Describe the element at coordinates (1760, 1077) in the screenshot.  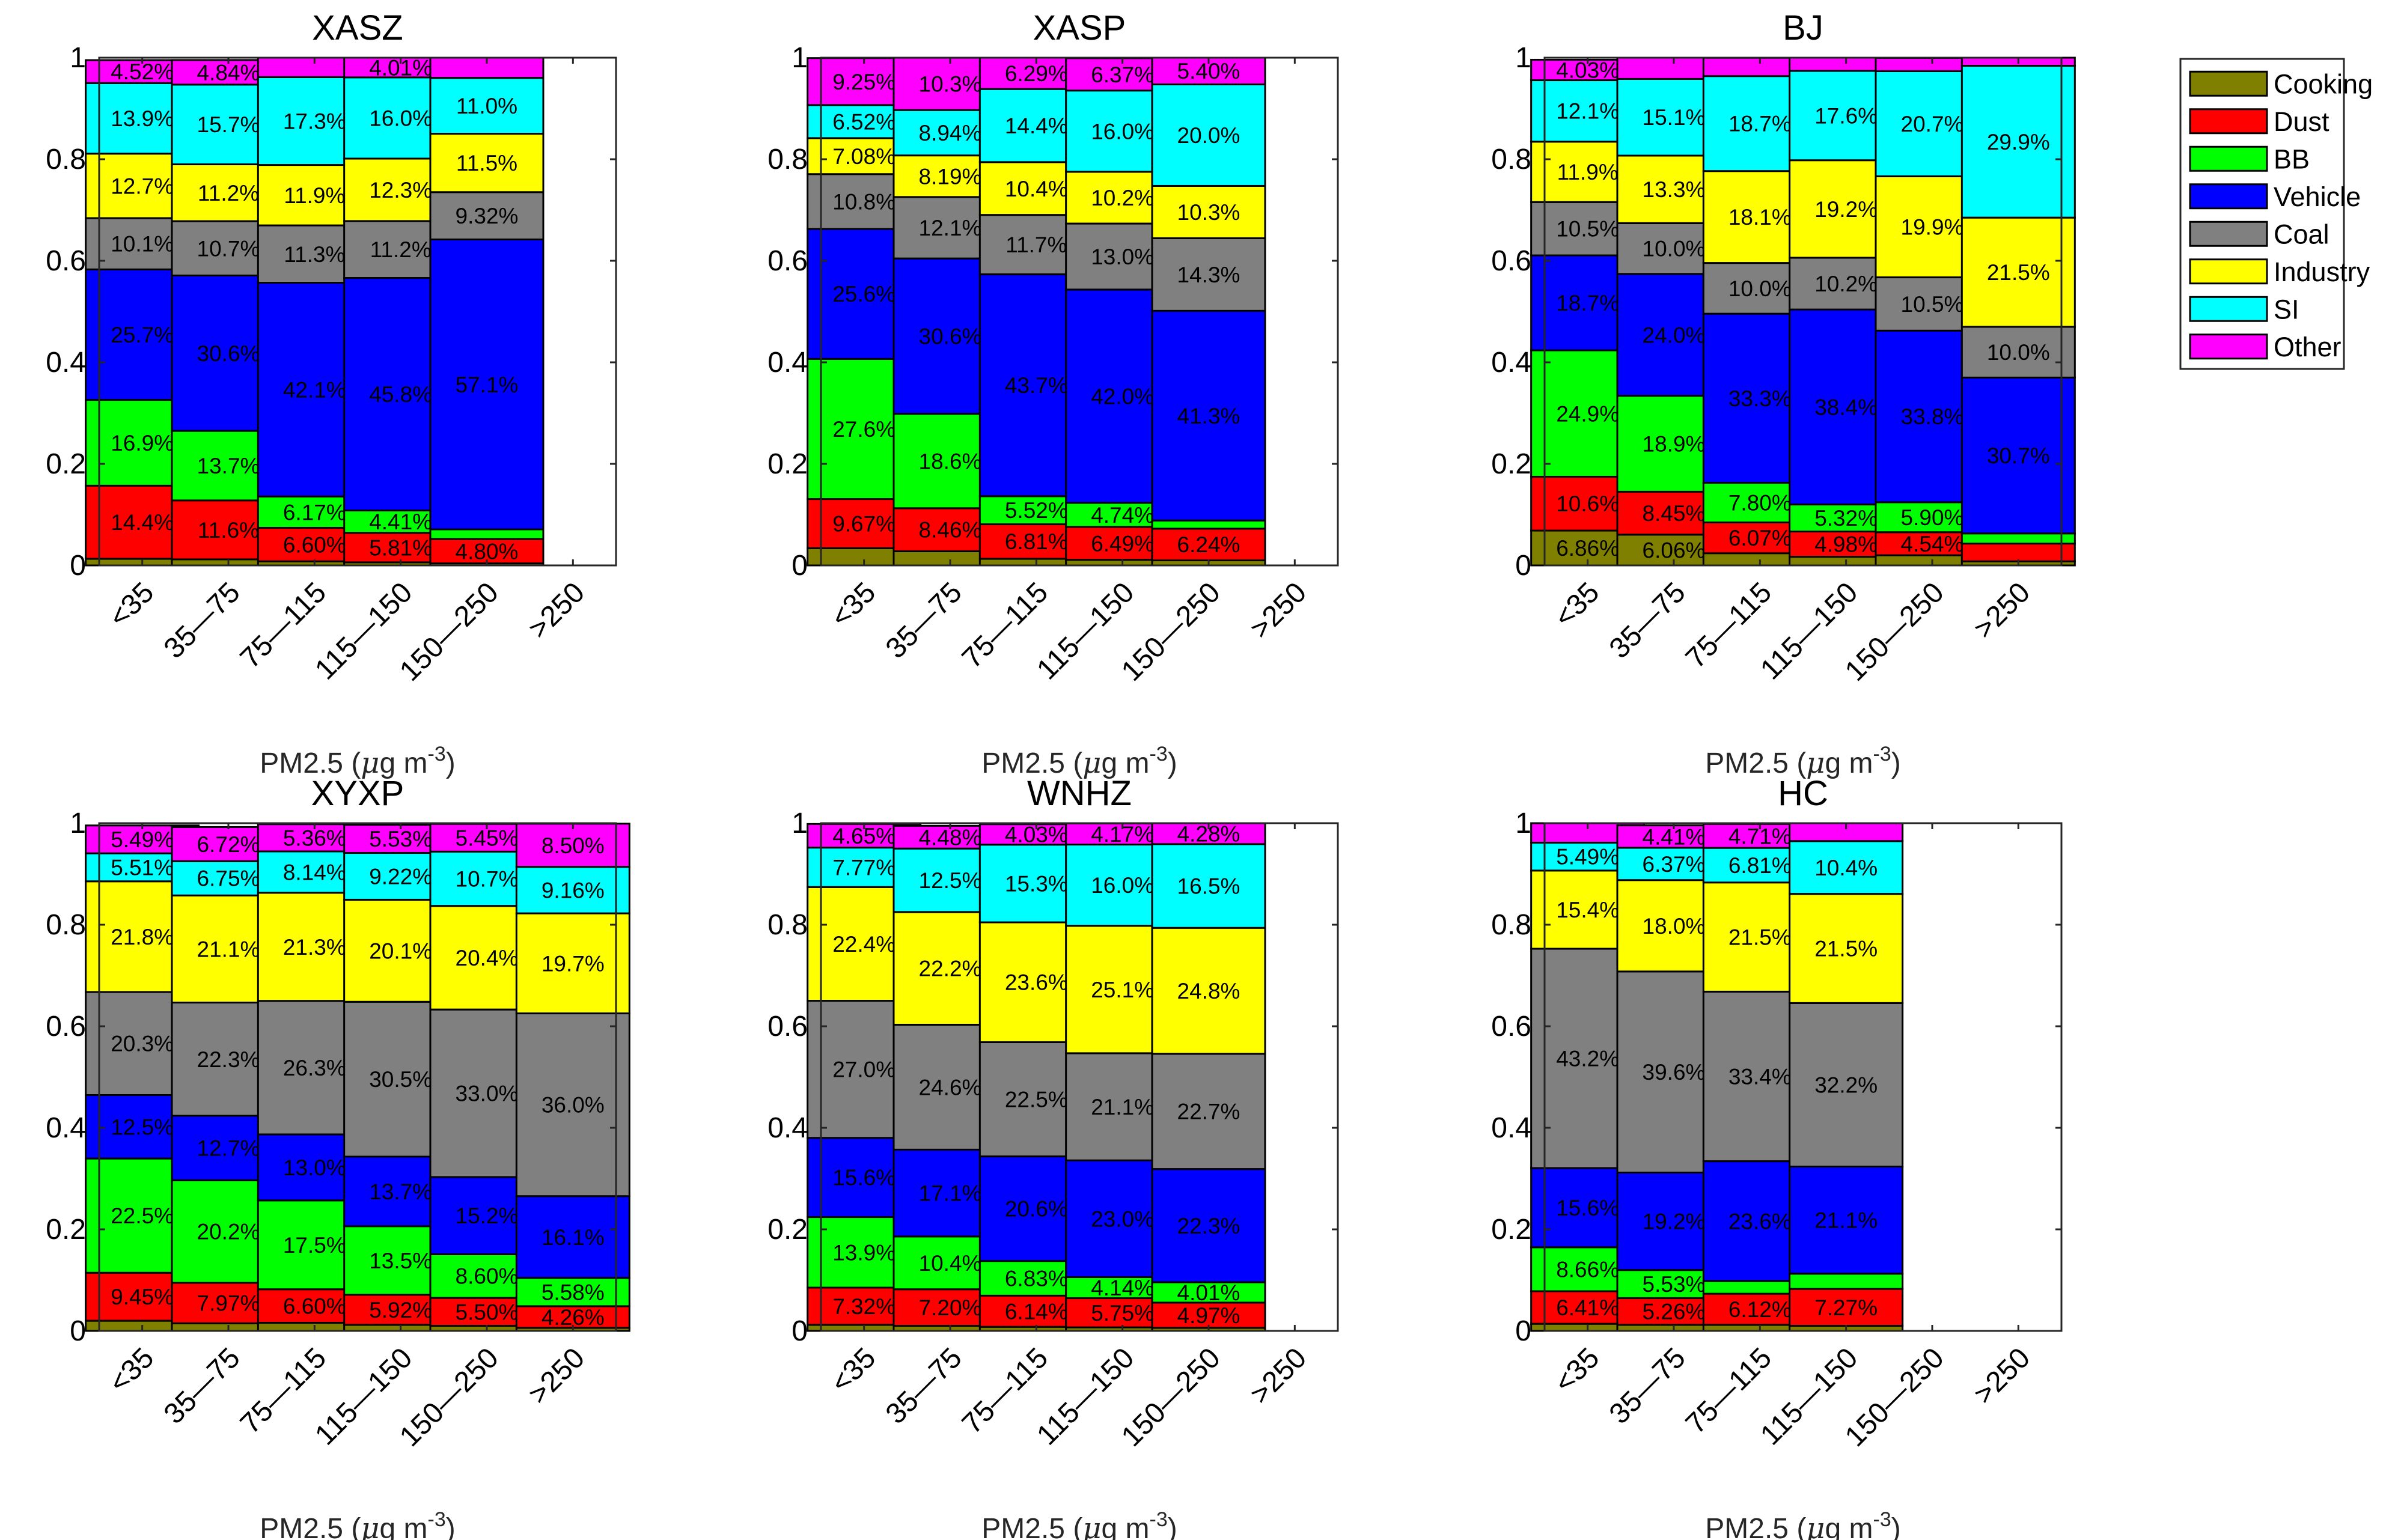
I see `segment-label: 33.4%` at that location.